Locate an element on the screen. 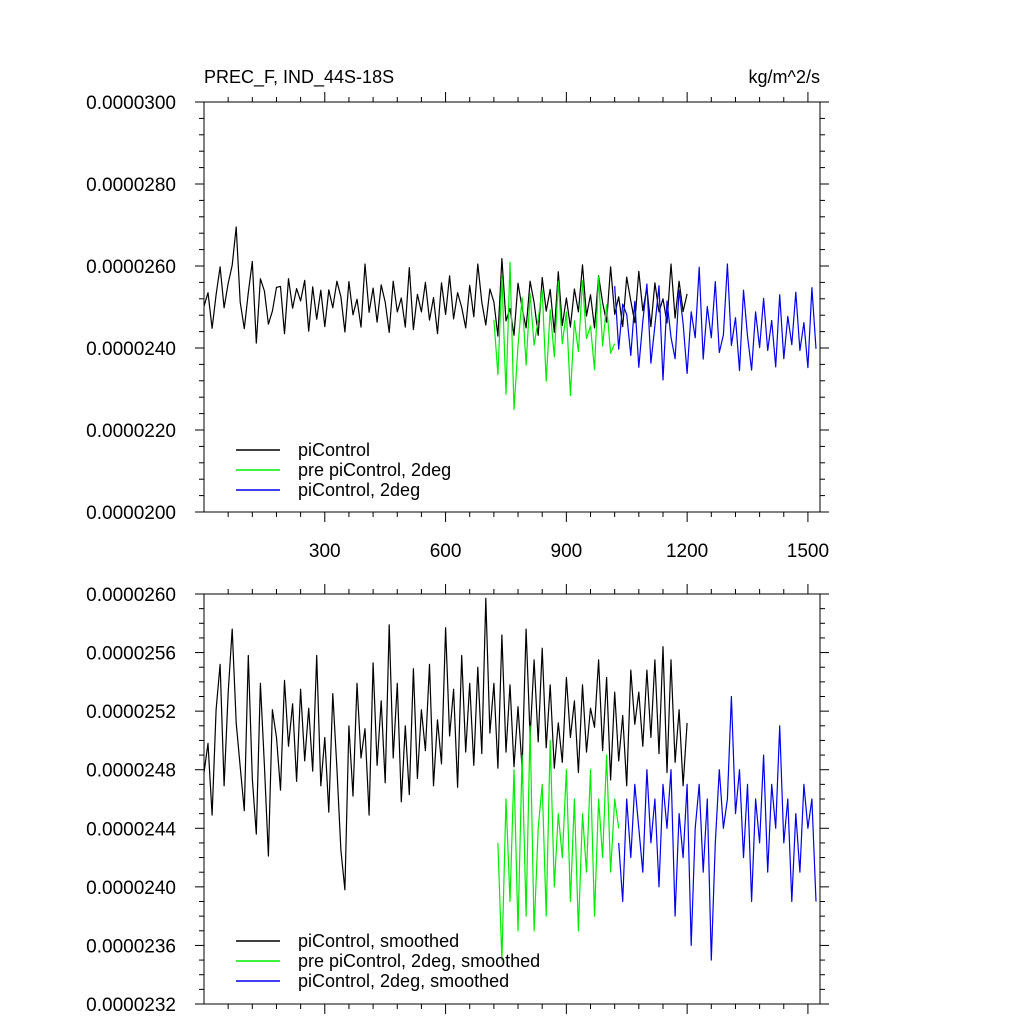 The height and width of the screenshot is (1024, 1024). x-tick-label: 300 is located at coordinates (325, 551).